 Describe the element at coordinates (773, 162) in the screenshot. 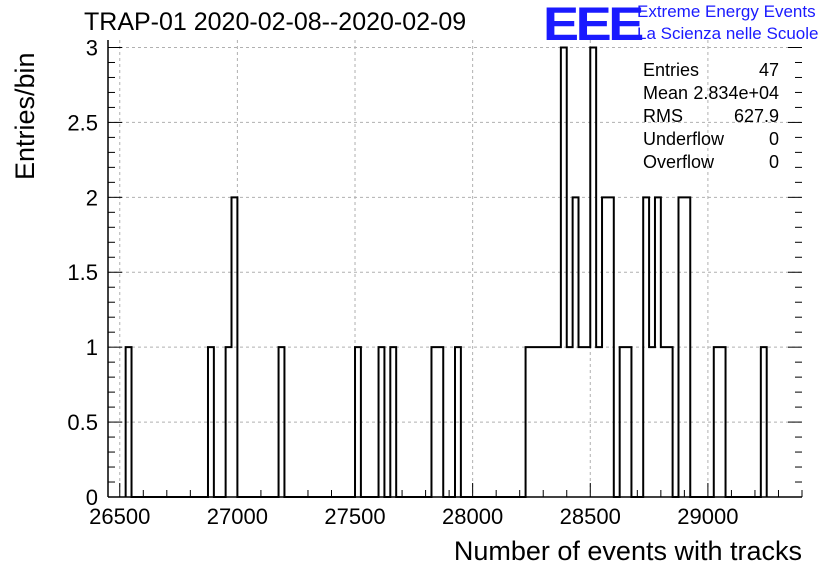

I see `stats-overflow-value: 0` at that location.